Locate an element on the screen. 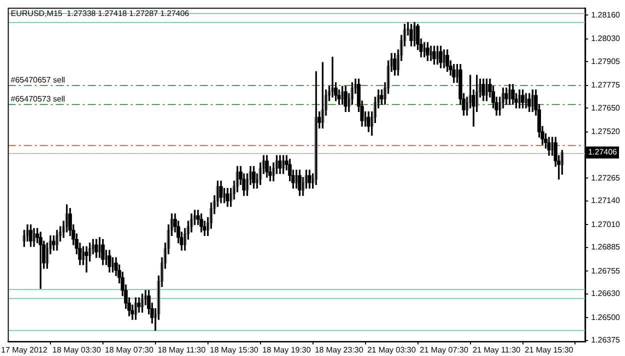 This screenshot has height=356, width=625. ref-line-label: #65470657 sell is located at coordinates (38, 79).